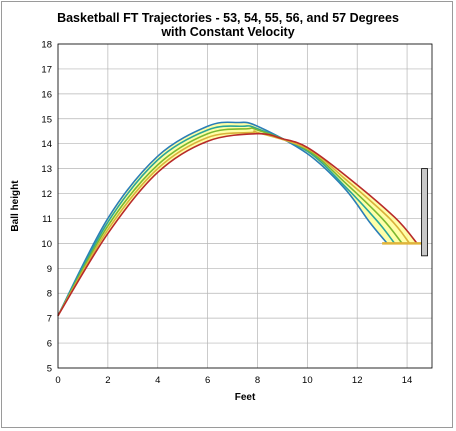 The width and height of the screenshot is (456, 431). Describe the element at coordinates (245, 397) in the screenshot. I see `x-axis-label: Feet` at that location.